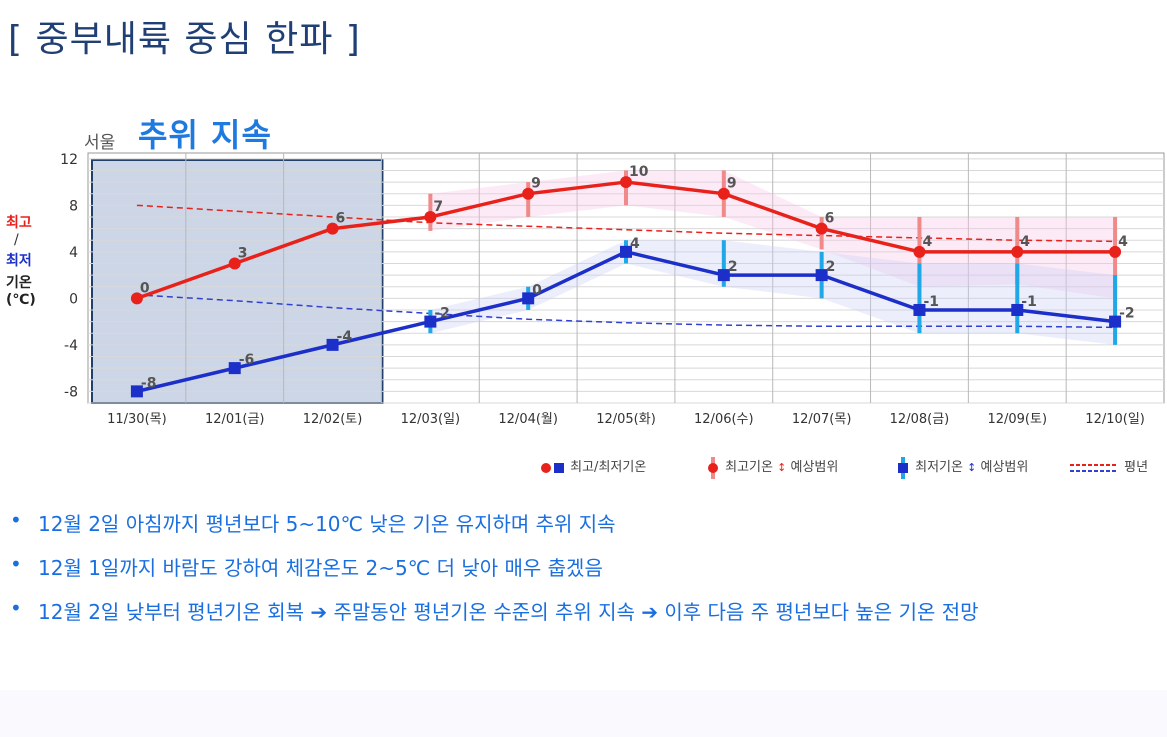  I want to click on chart-subtitle: 추위 지속, so click(205, 135).